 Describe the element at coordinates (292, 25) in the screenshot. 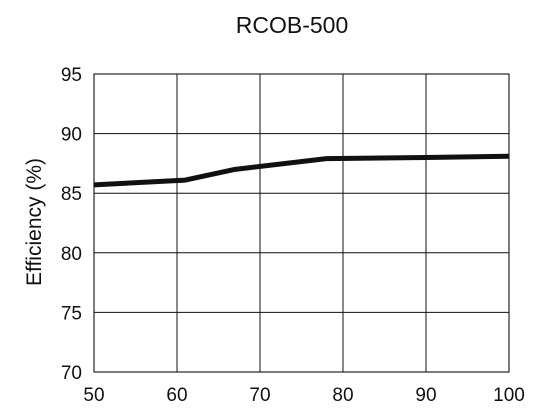

I see `chart-title: RCOB-500` at that location.